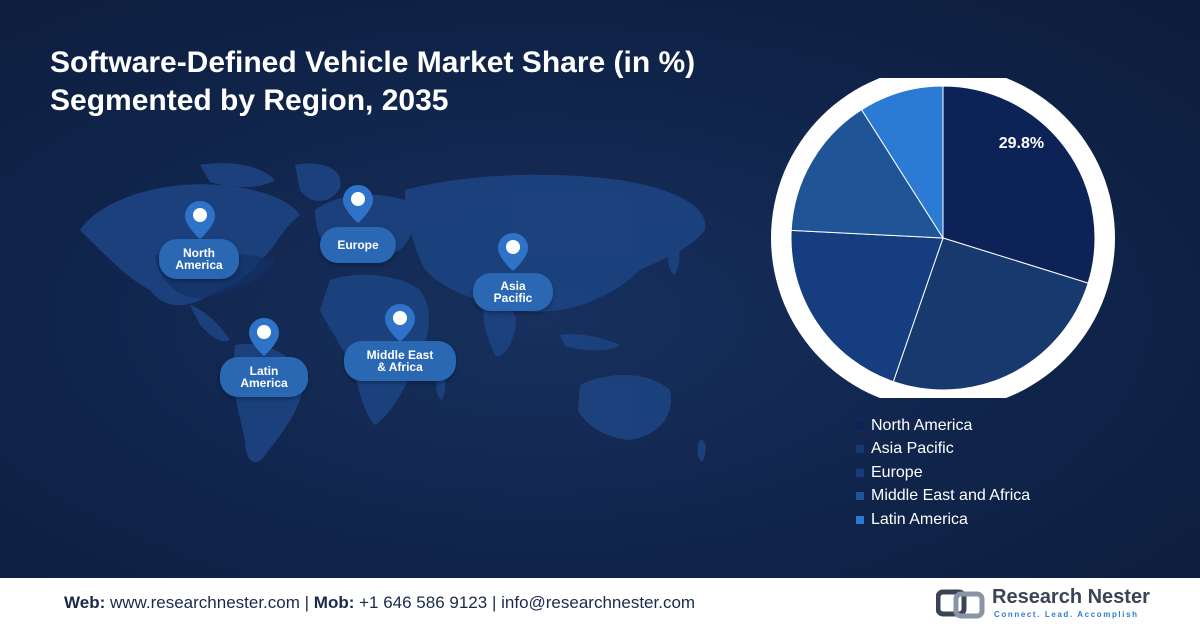  I want to click on web-label: Web:, so click(85, 602).